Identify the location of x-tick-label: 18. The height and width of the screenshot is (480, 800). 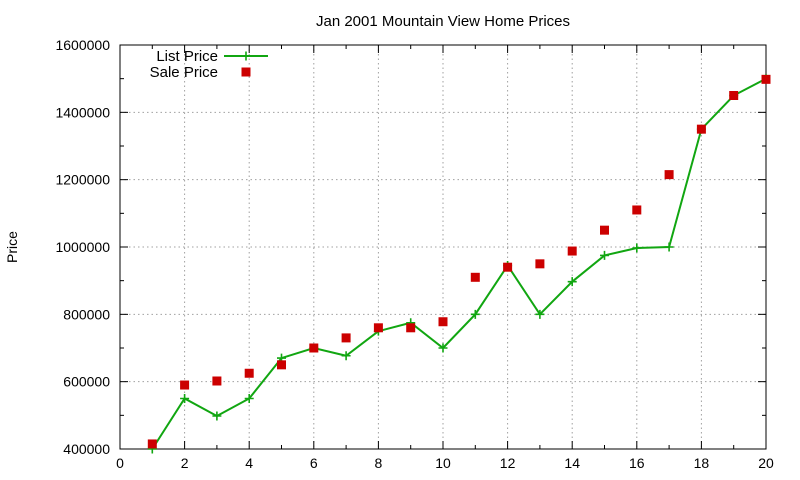
(702, 463).